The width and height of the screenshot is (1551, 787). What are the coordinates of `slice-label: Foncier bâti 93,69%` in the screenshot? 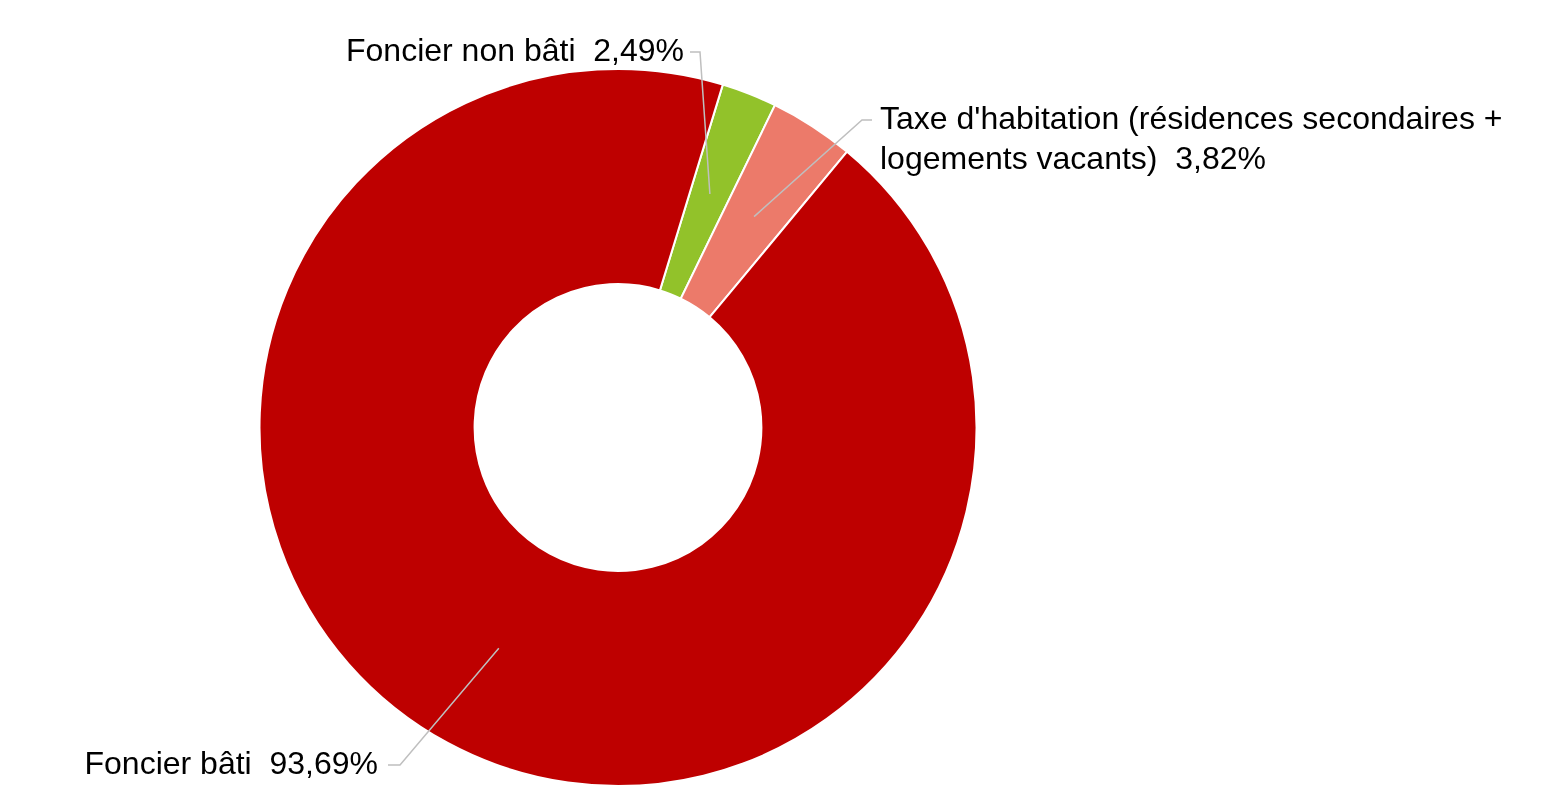 It's located at (231, 762).